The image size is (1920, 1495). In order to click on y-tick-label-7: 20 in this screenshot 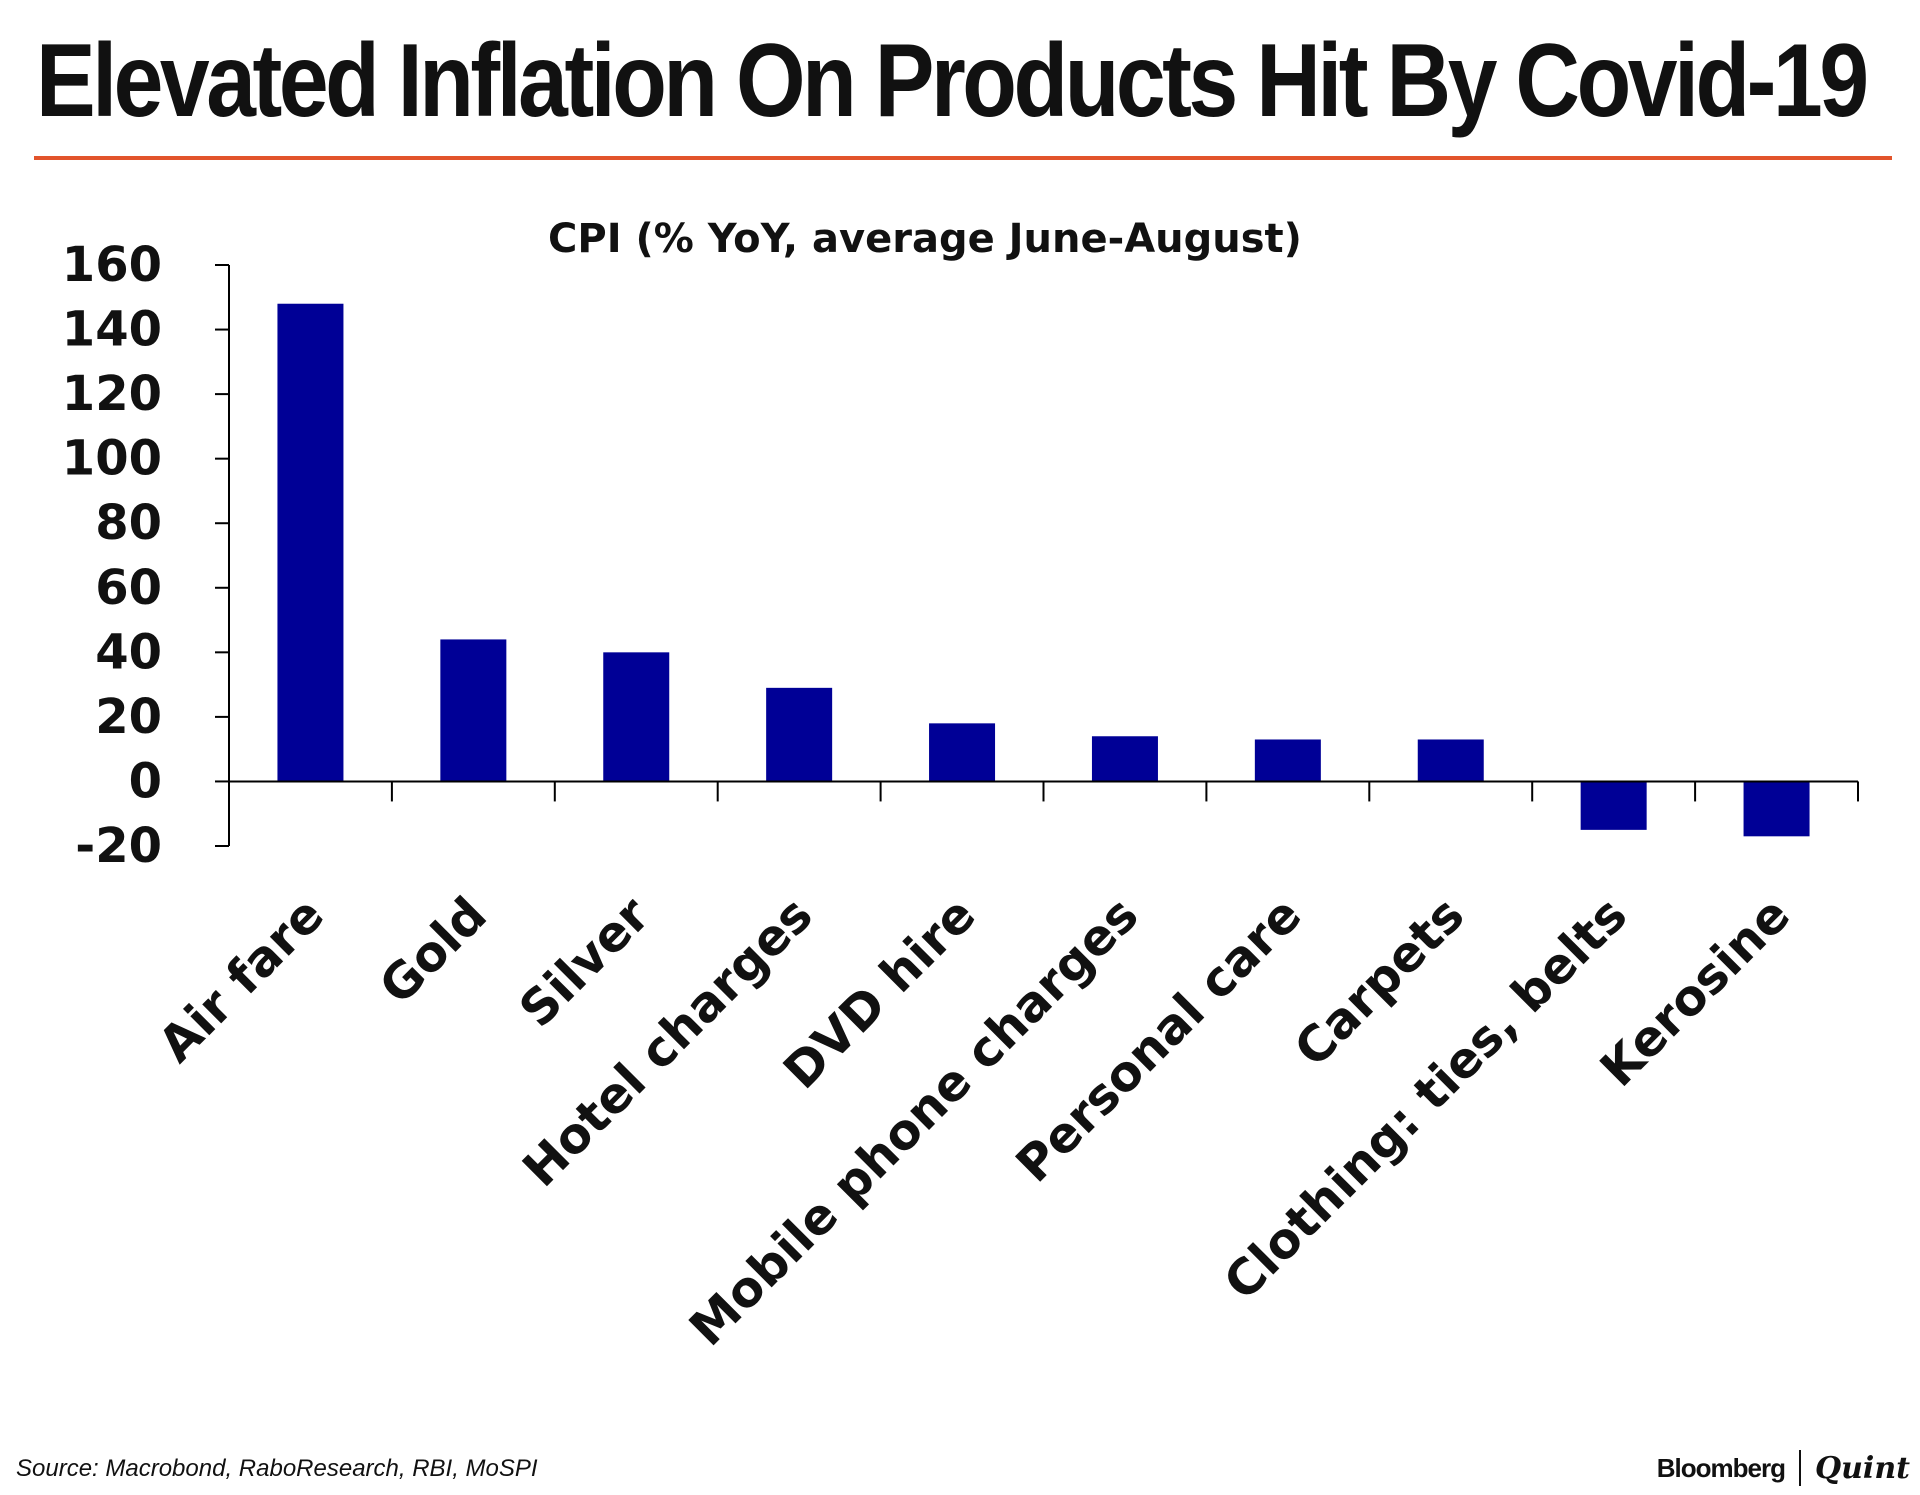, I will do `click(128, 717)`.